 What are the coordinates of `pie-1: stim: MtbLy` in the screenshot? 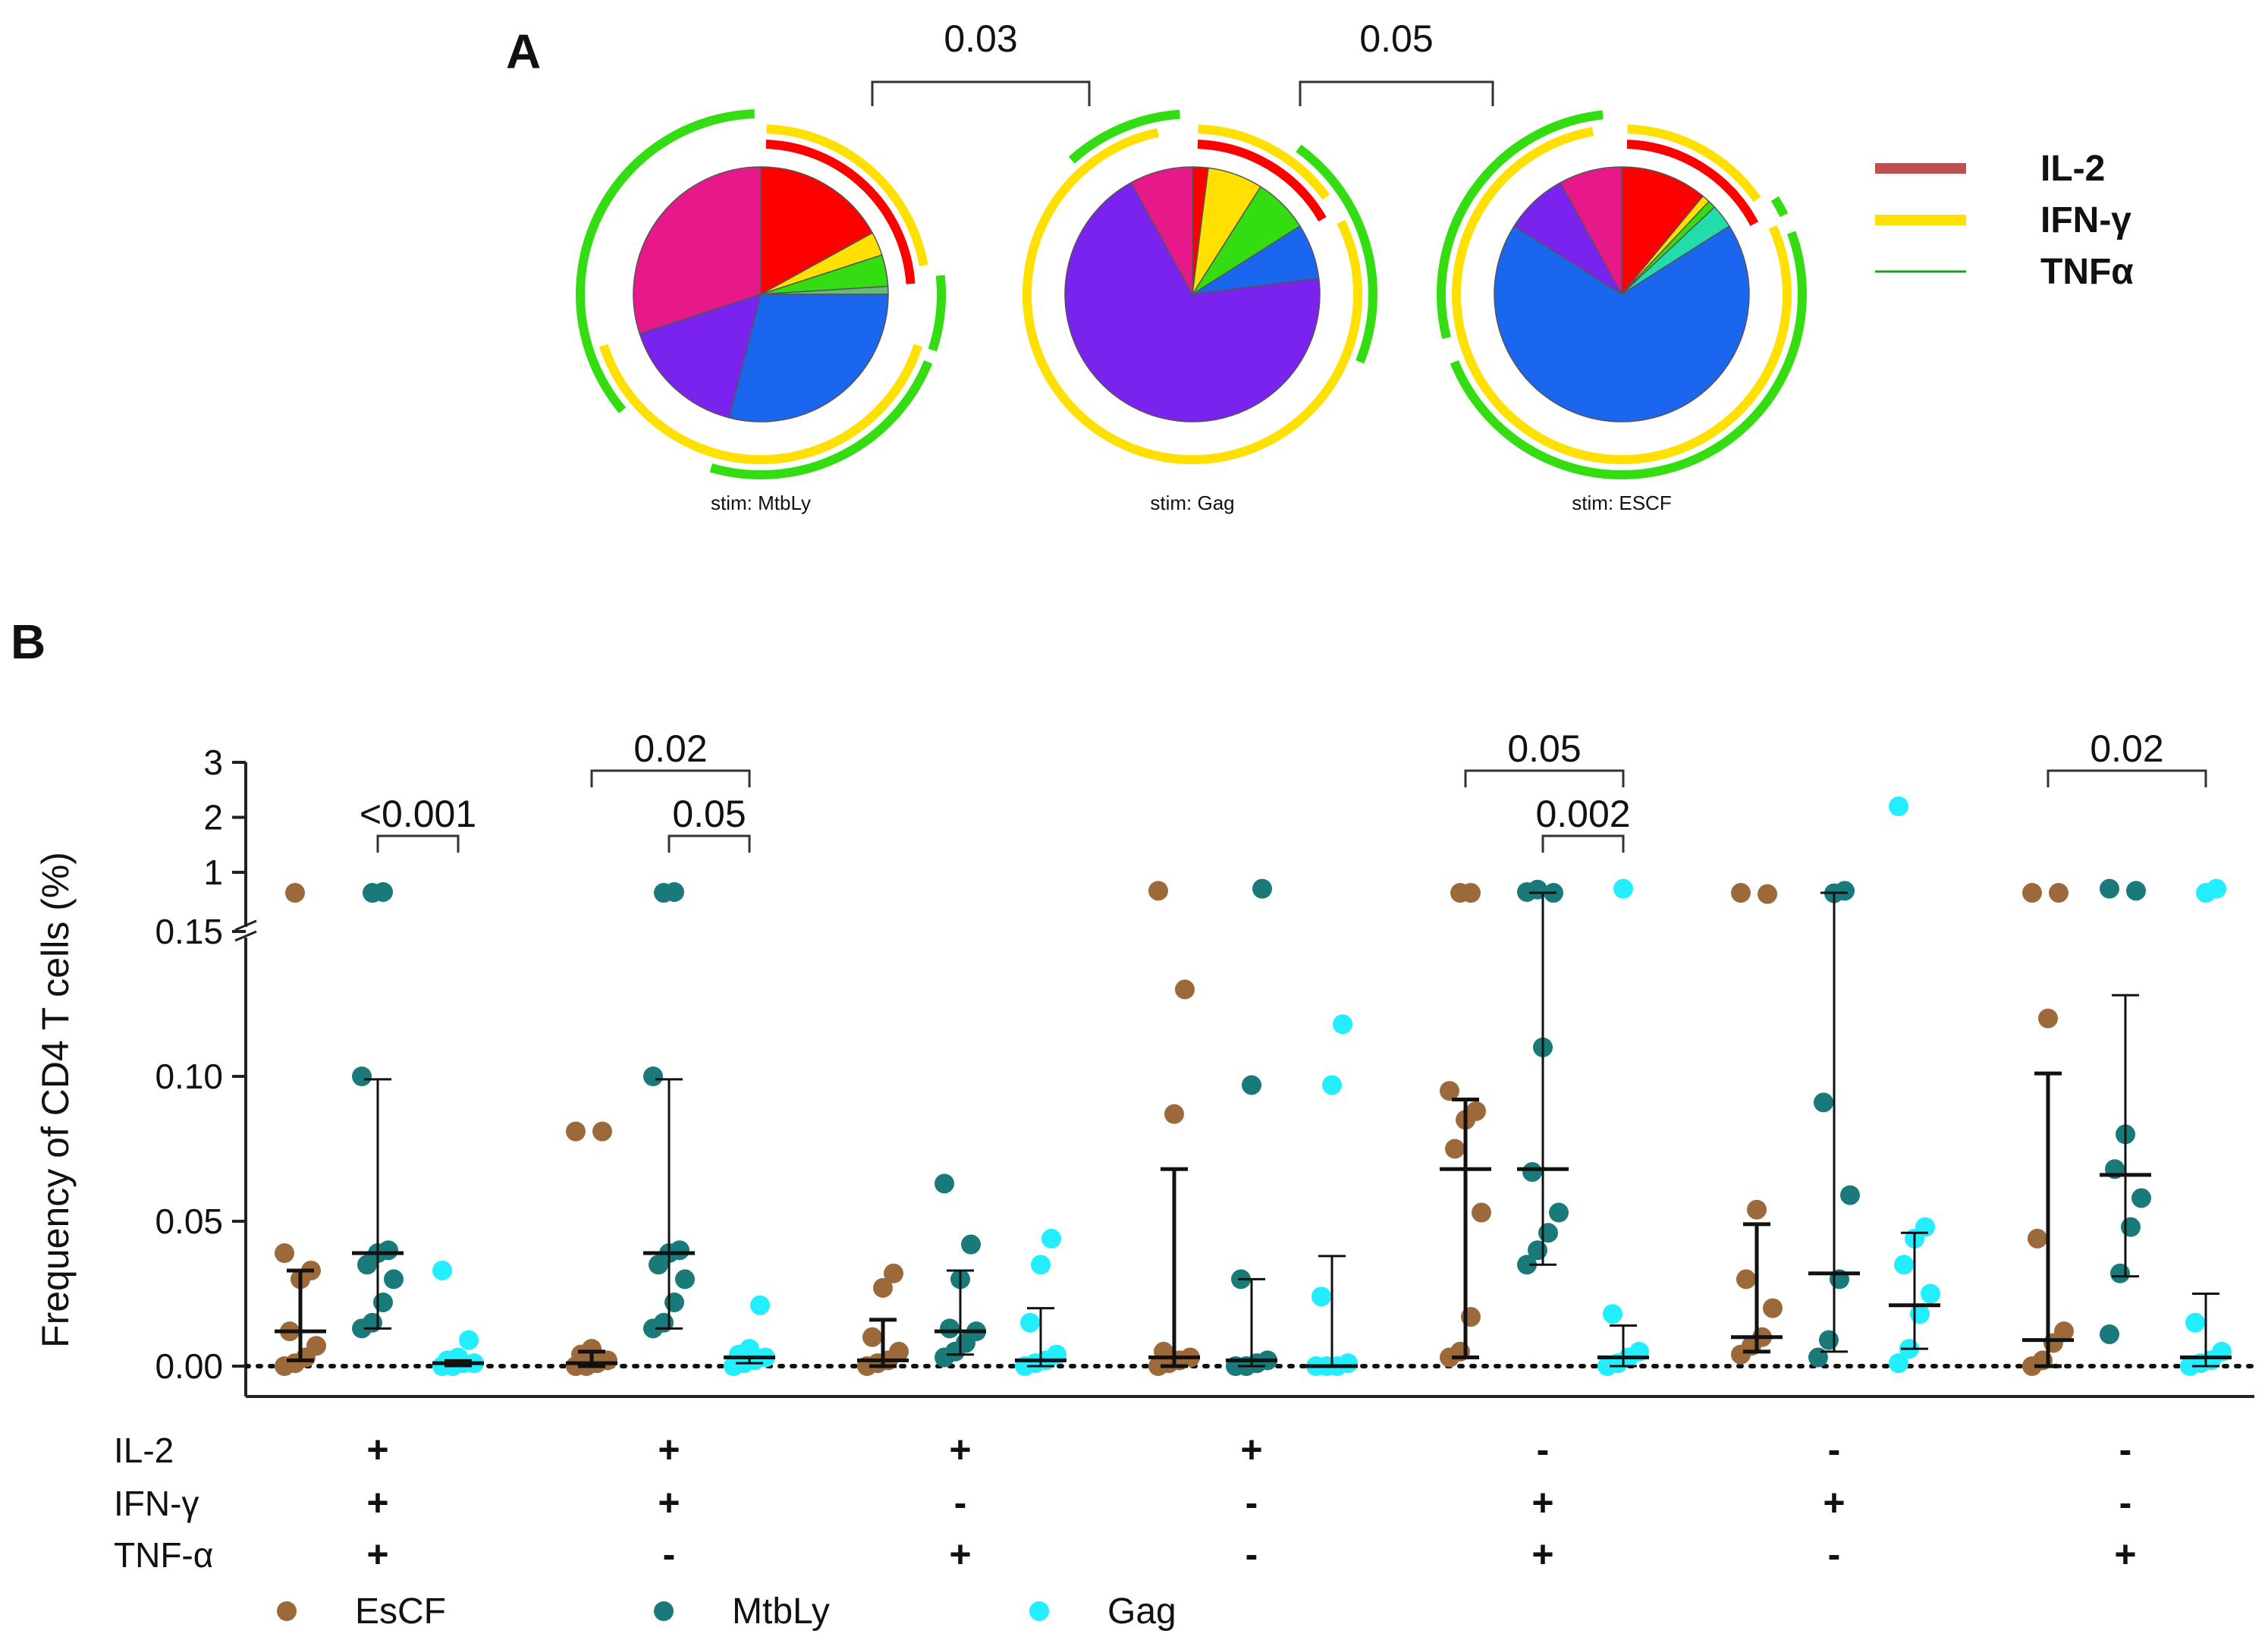 It's located at (761, 311).